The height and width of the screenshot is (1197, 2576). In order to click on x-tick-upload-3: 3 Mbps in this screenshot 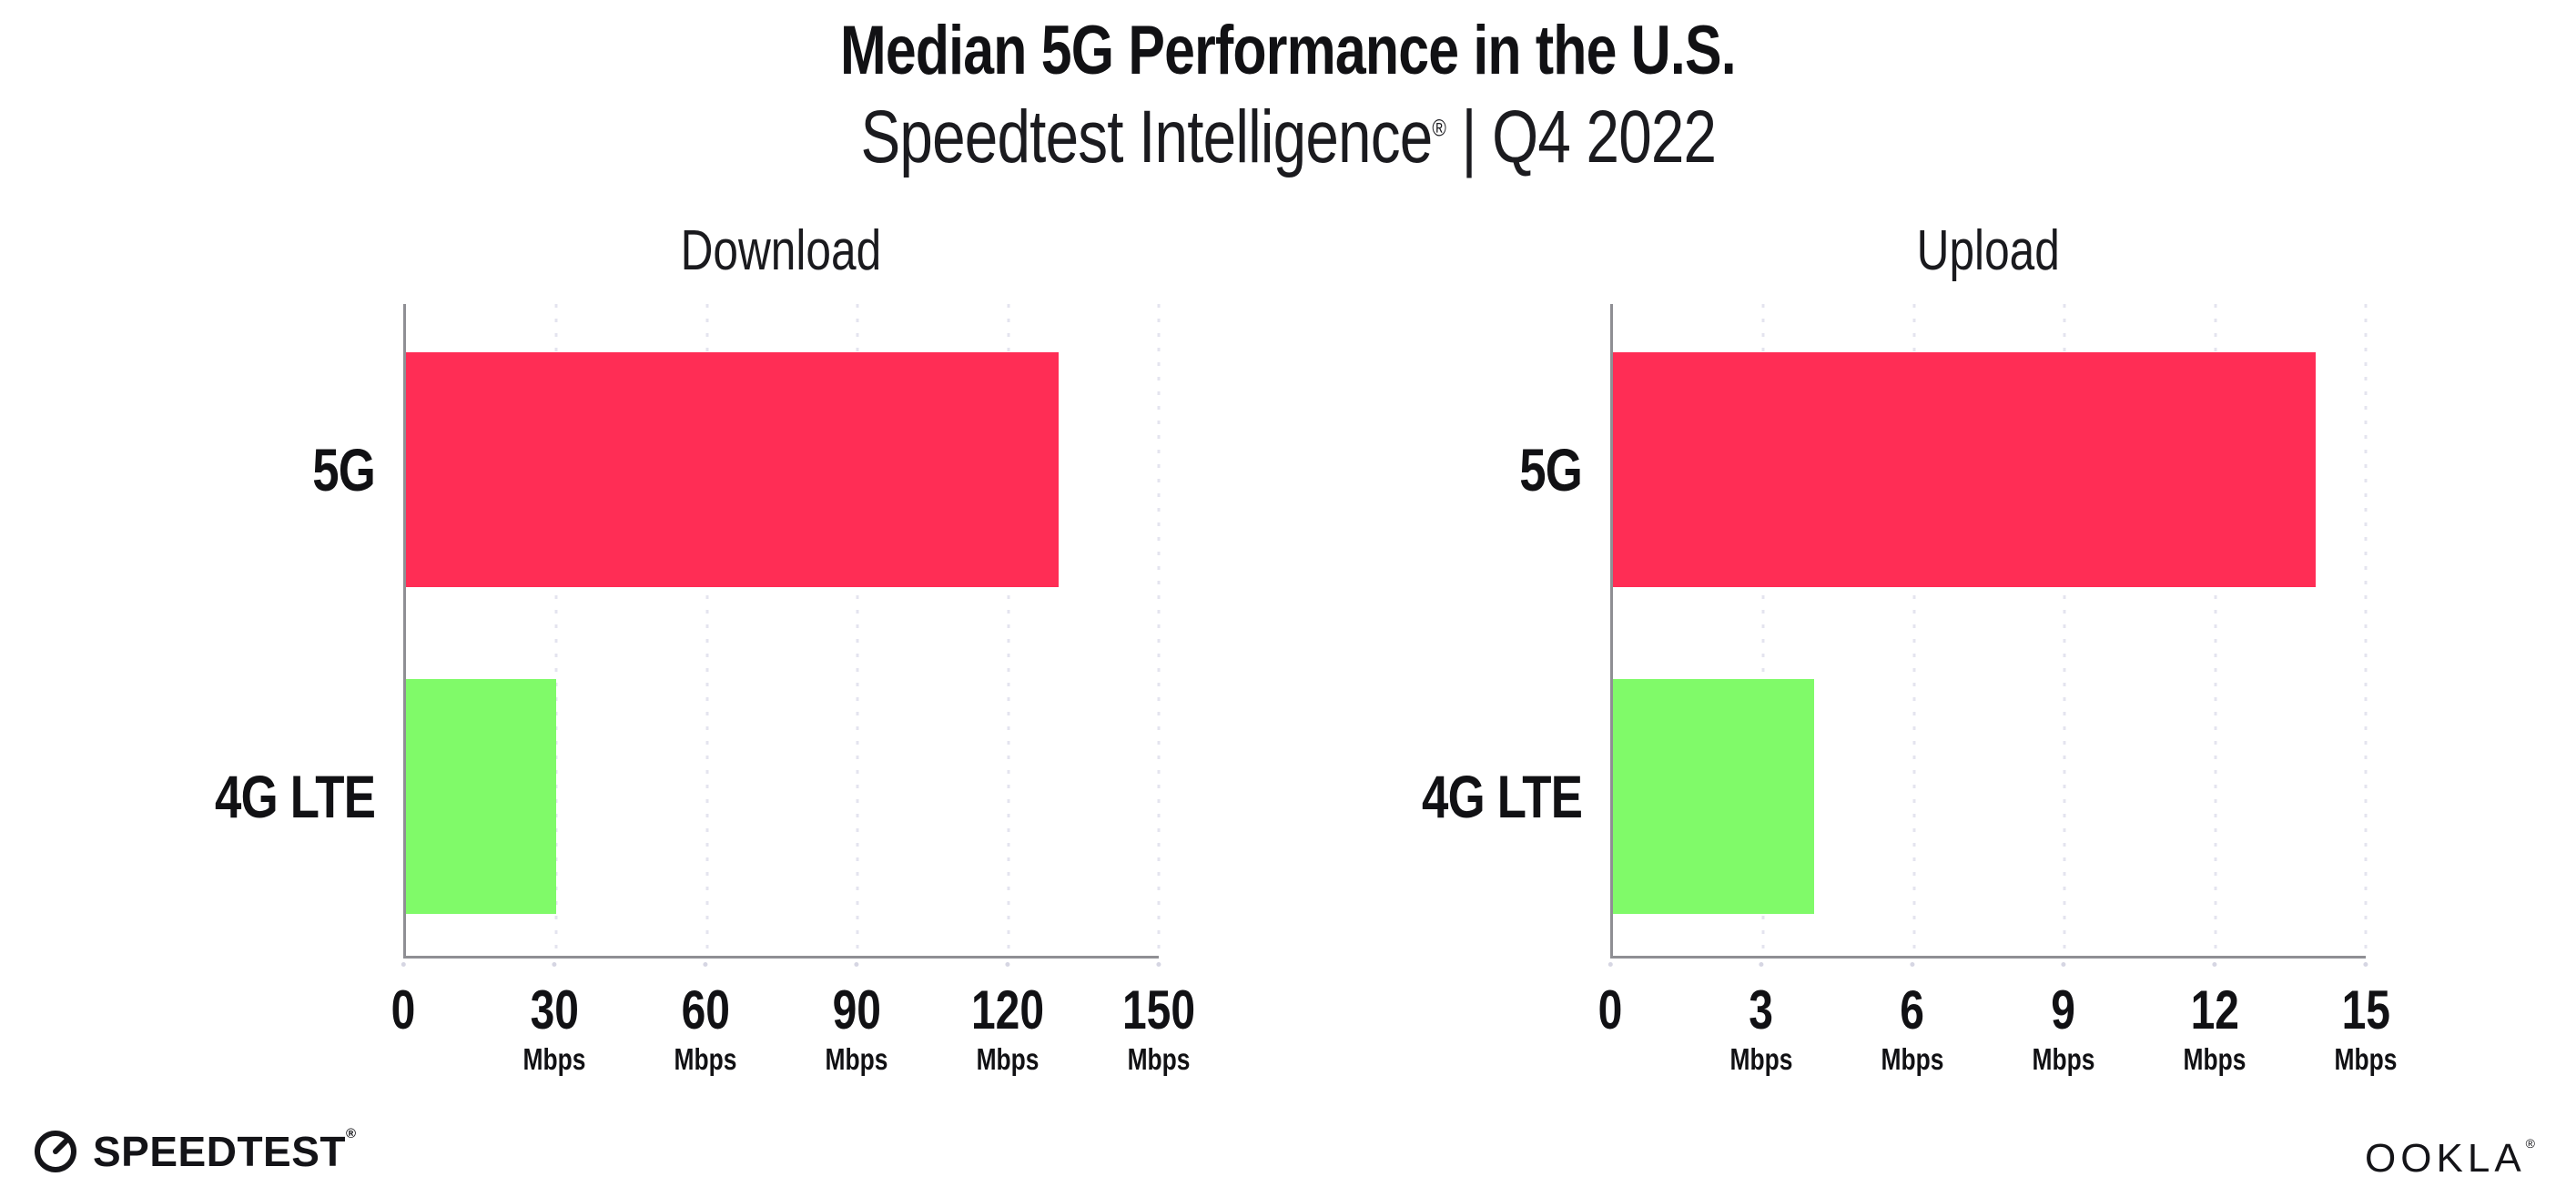, I will do `click(1761, 1027)`.